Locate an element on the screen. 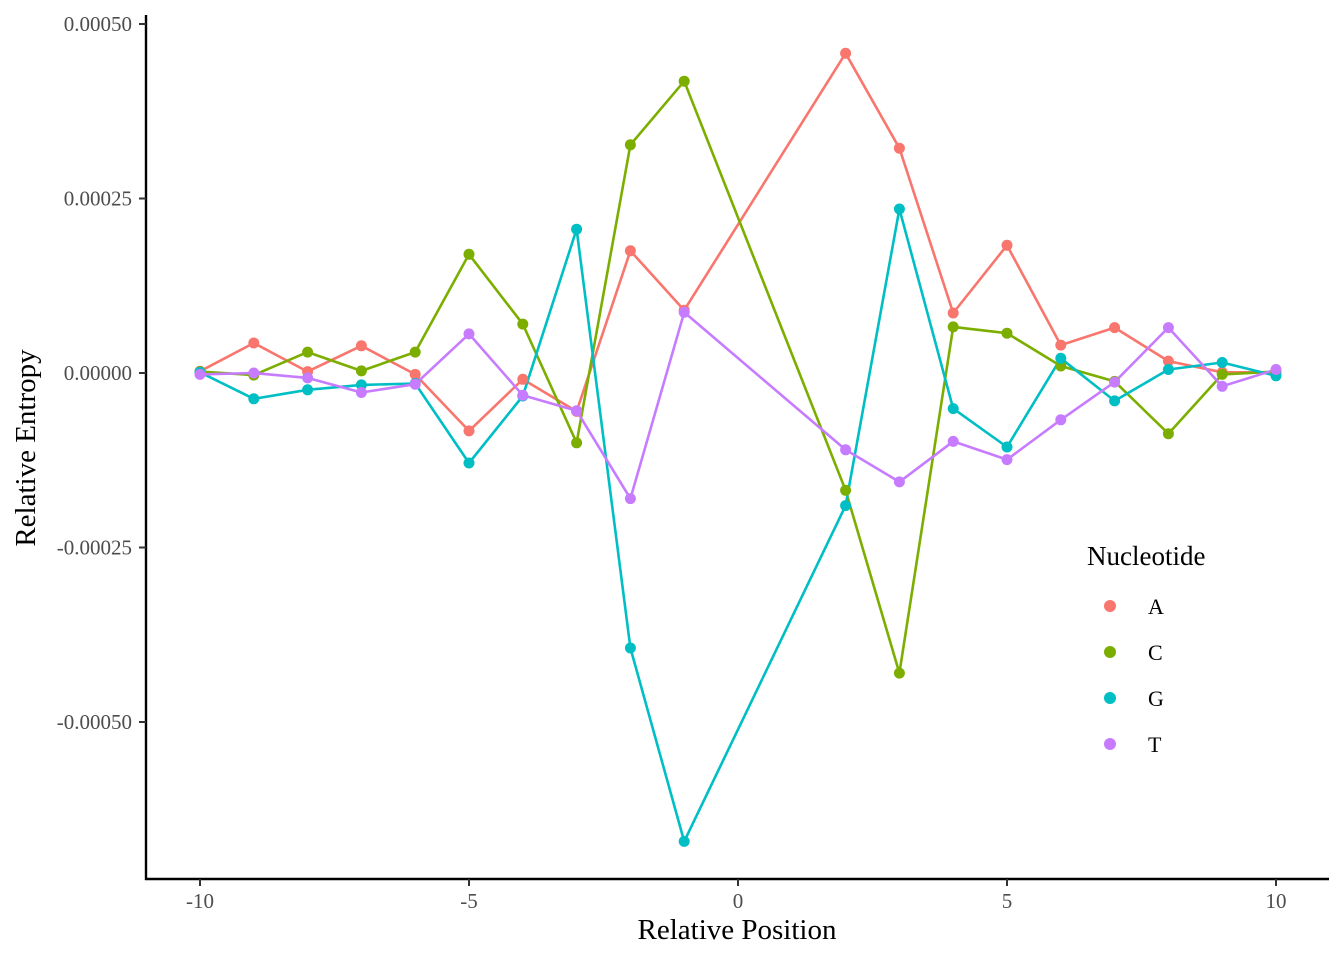 Image resolution: width=1344 pixels, height=960 pixels. x-tick-label: -5 is located at coordinates (469, 901).